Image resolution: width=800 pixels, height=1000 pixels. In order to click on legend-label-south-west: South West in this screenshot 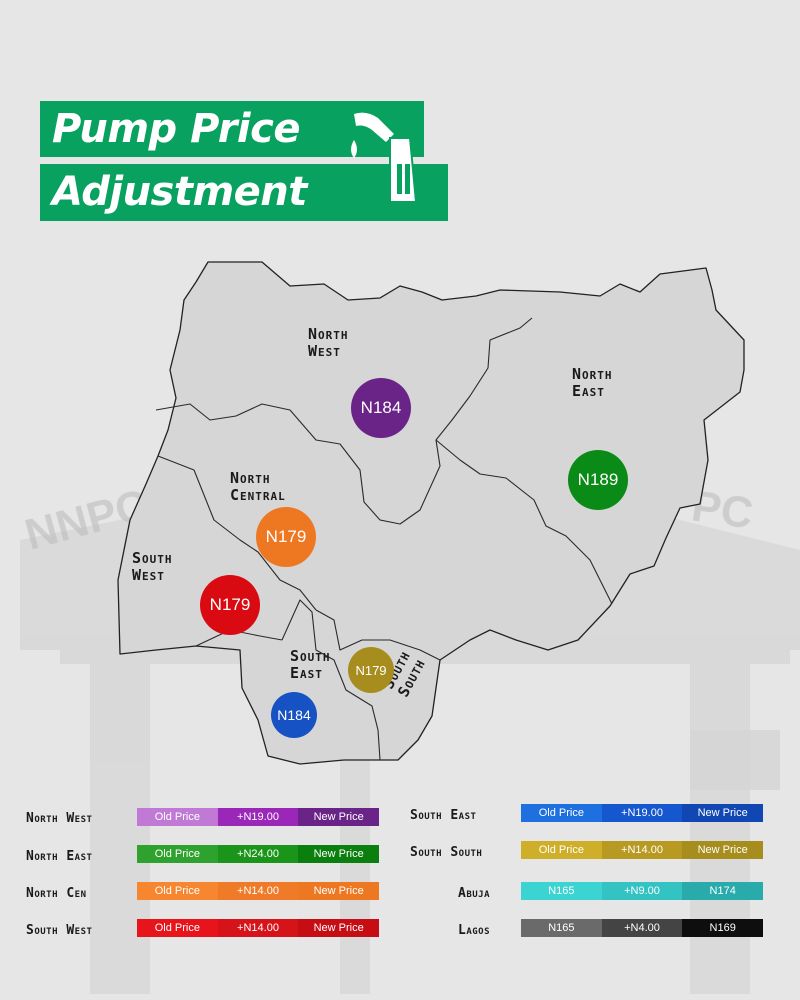, I will do `click(59, 930)`.